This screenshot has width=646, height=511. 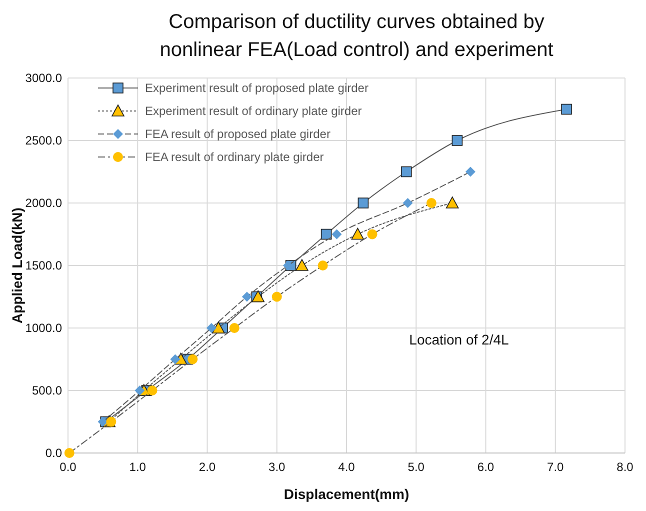 What do you see at coordinates (43, 78) in the screenshot?
I see `y-tick-label: 3000.0` at bounding box center [43, 78].